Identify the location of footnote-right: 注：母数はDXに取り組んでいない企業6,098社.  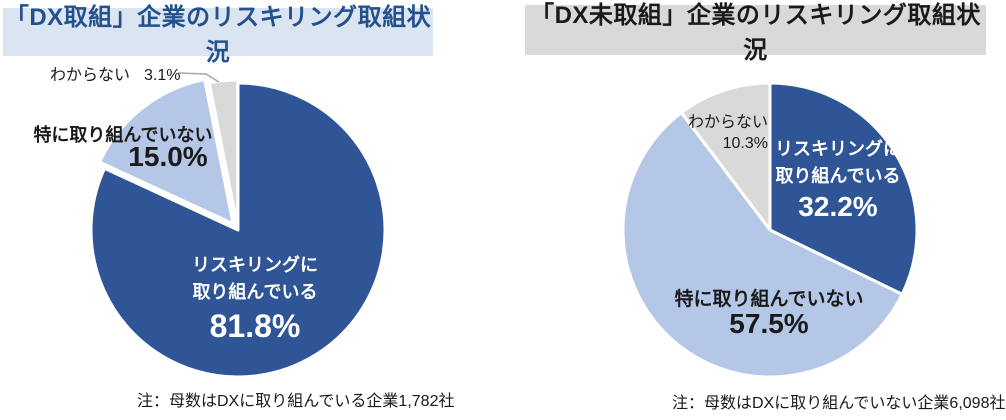
(839, 403).